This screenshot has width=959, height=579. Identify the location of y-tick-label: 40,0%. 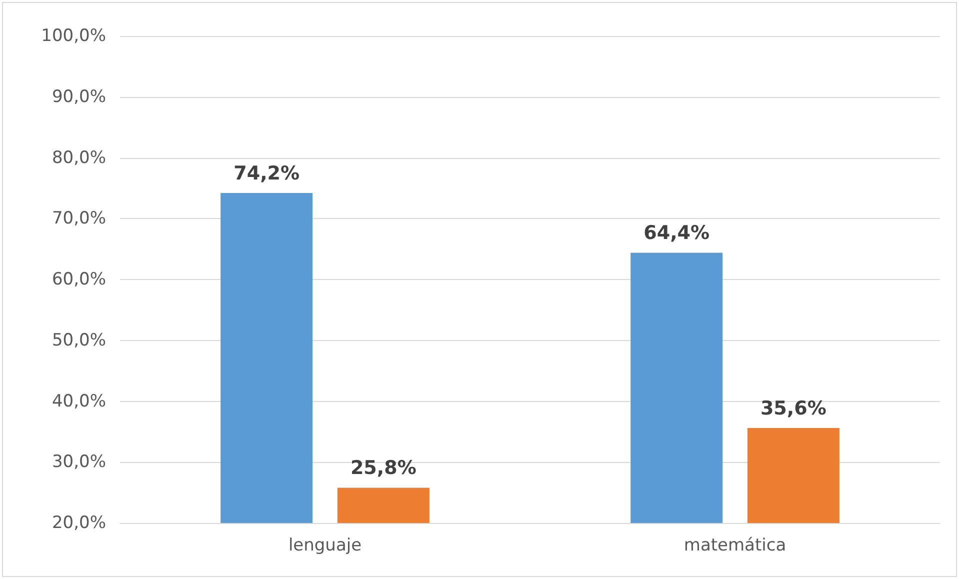
(79, 401).